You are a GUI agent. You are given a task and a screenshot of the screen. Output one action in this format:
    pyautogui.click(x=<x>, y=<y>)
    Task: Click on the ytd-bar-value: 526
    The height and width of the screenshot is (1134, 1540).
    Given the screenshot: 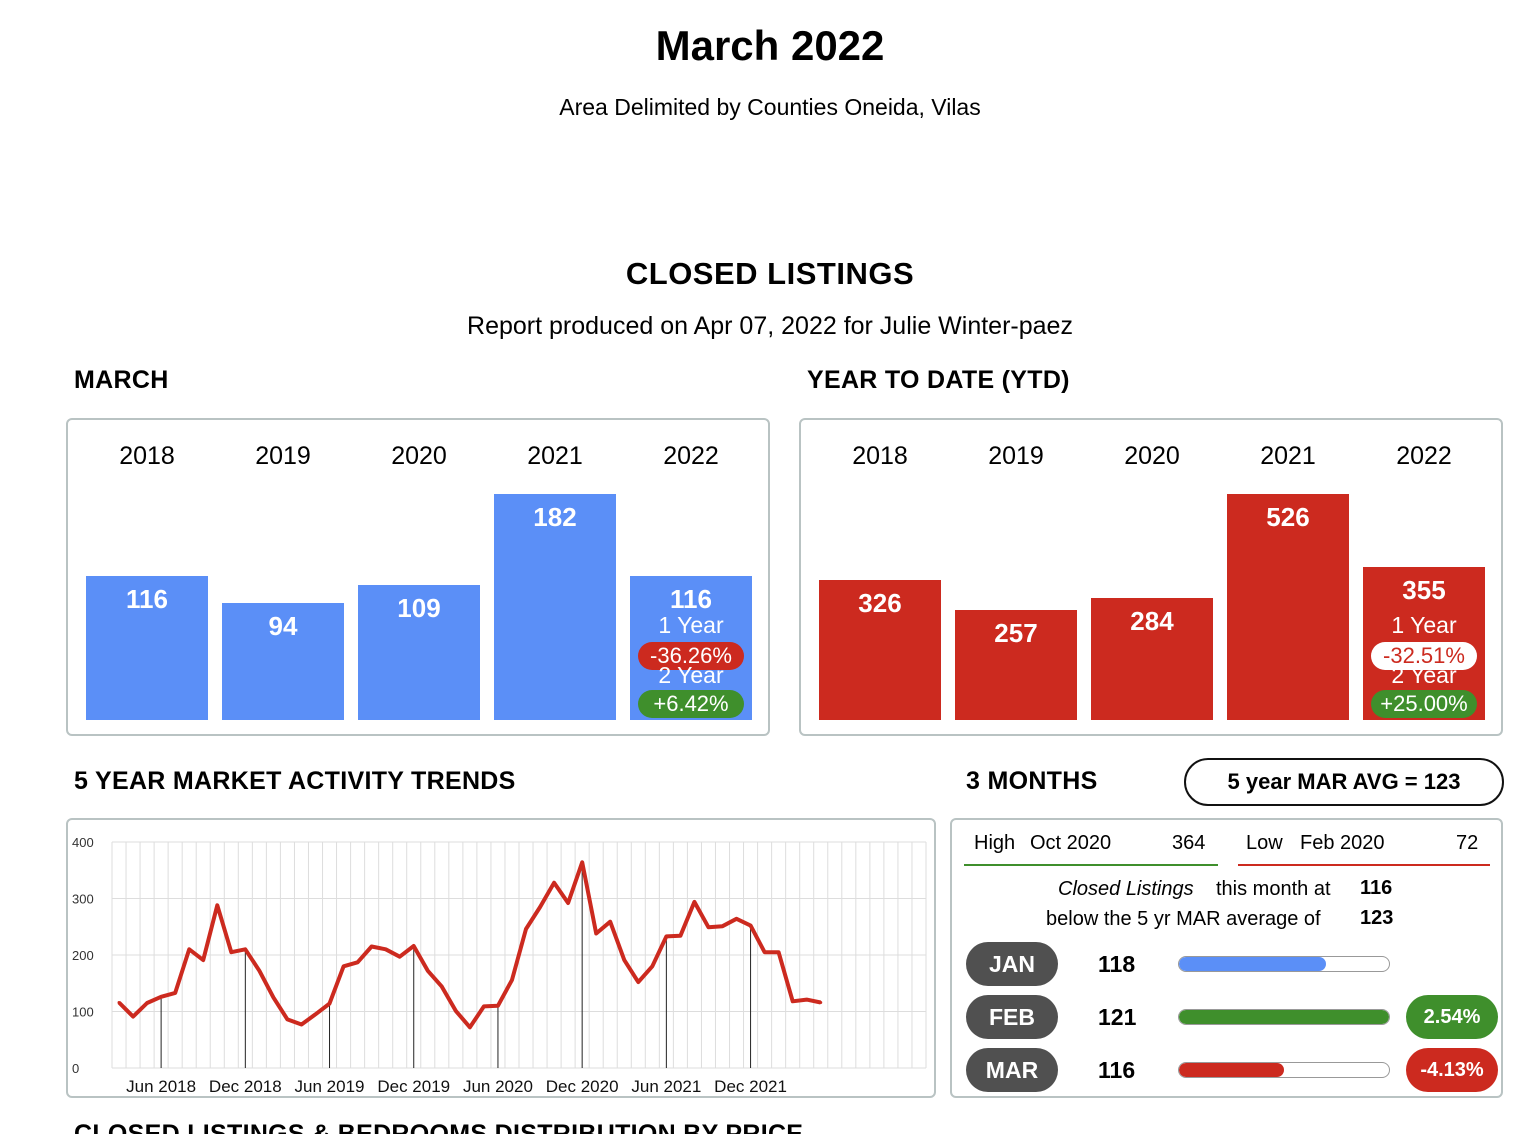 What is the action you would take?
    pyautogui.click(x=1288, y=517)
    